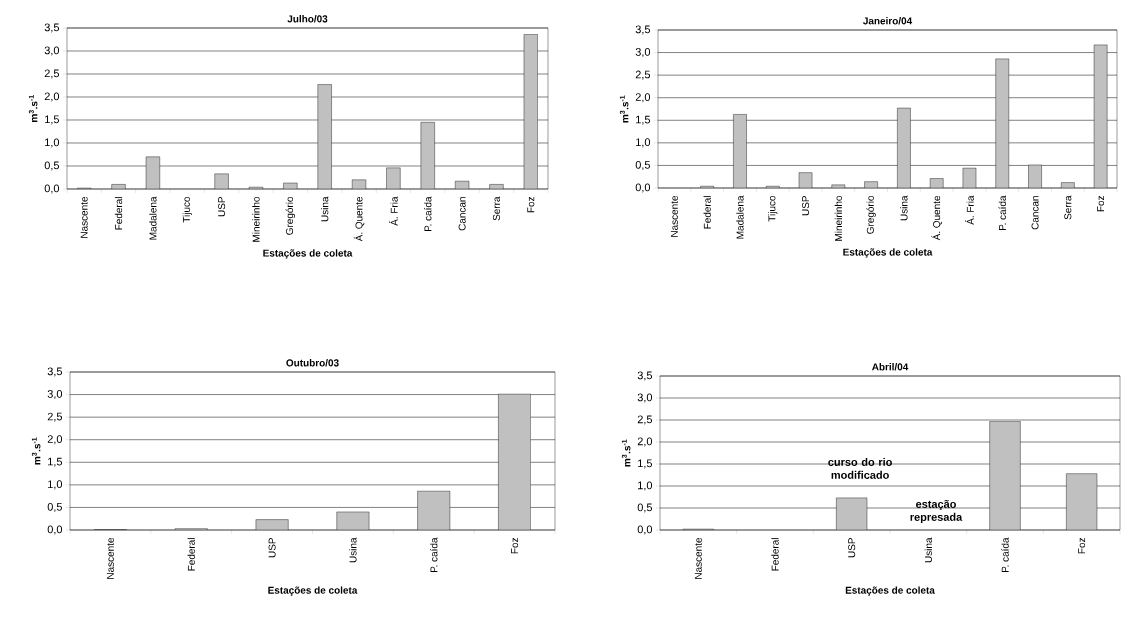  What do you see at coordinates (860, 468) in the screenshot?
I see `annotation: curso do rio modificado` at bounding box center [860, 468].